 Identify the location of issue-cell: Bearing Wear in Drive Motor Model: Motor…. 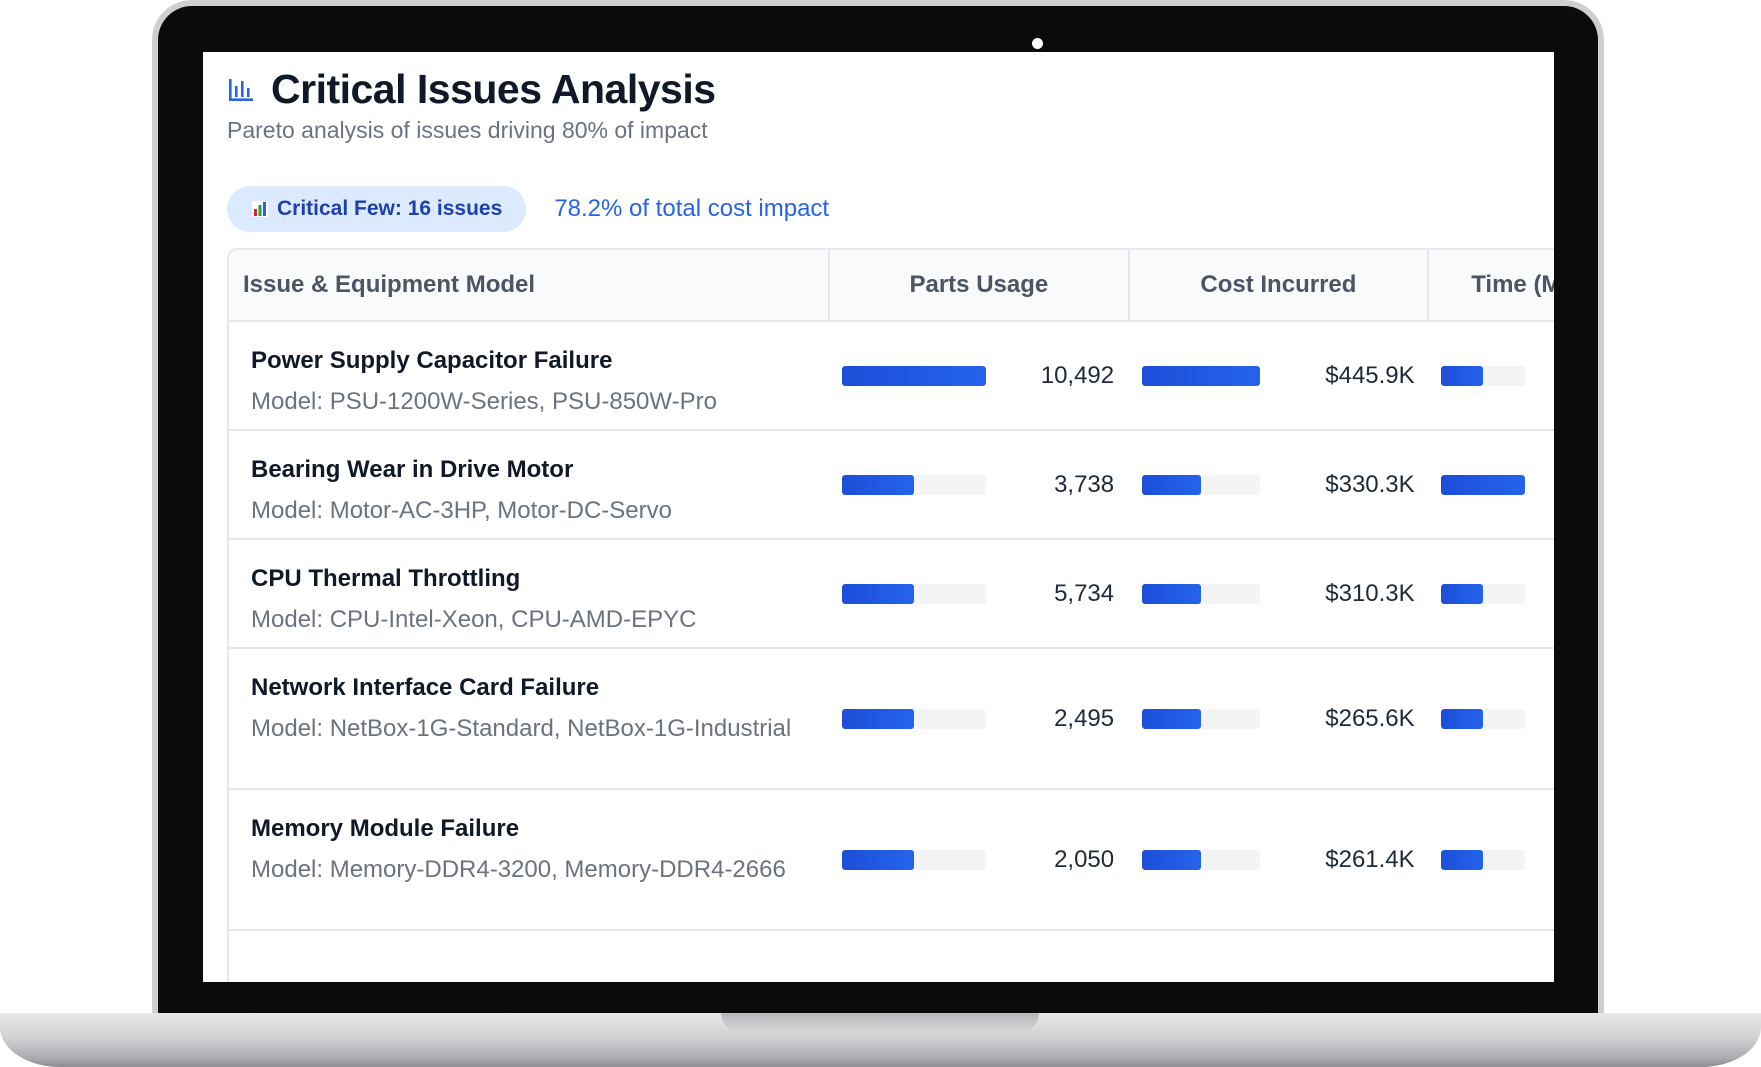
(528, 484).